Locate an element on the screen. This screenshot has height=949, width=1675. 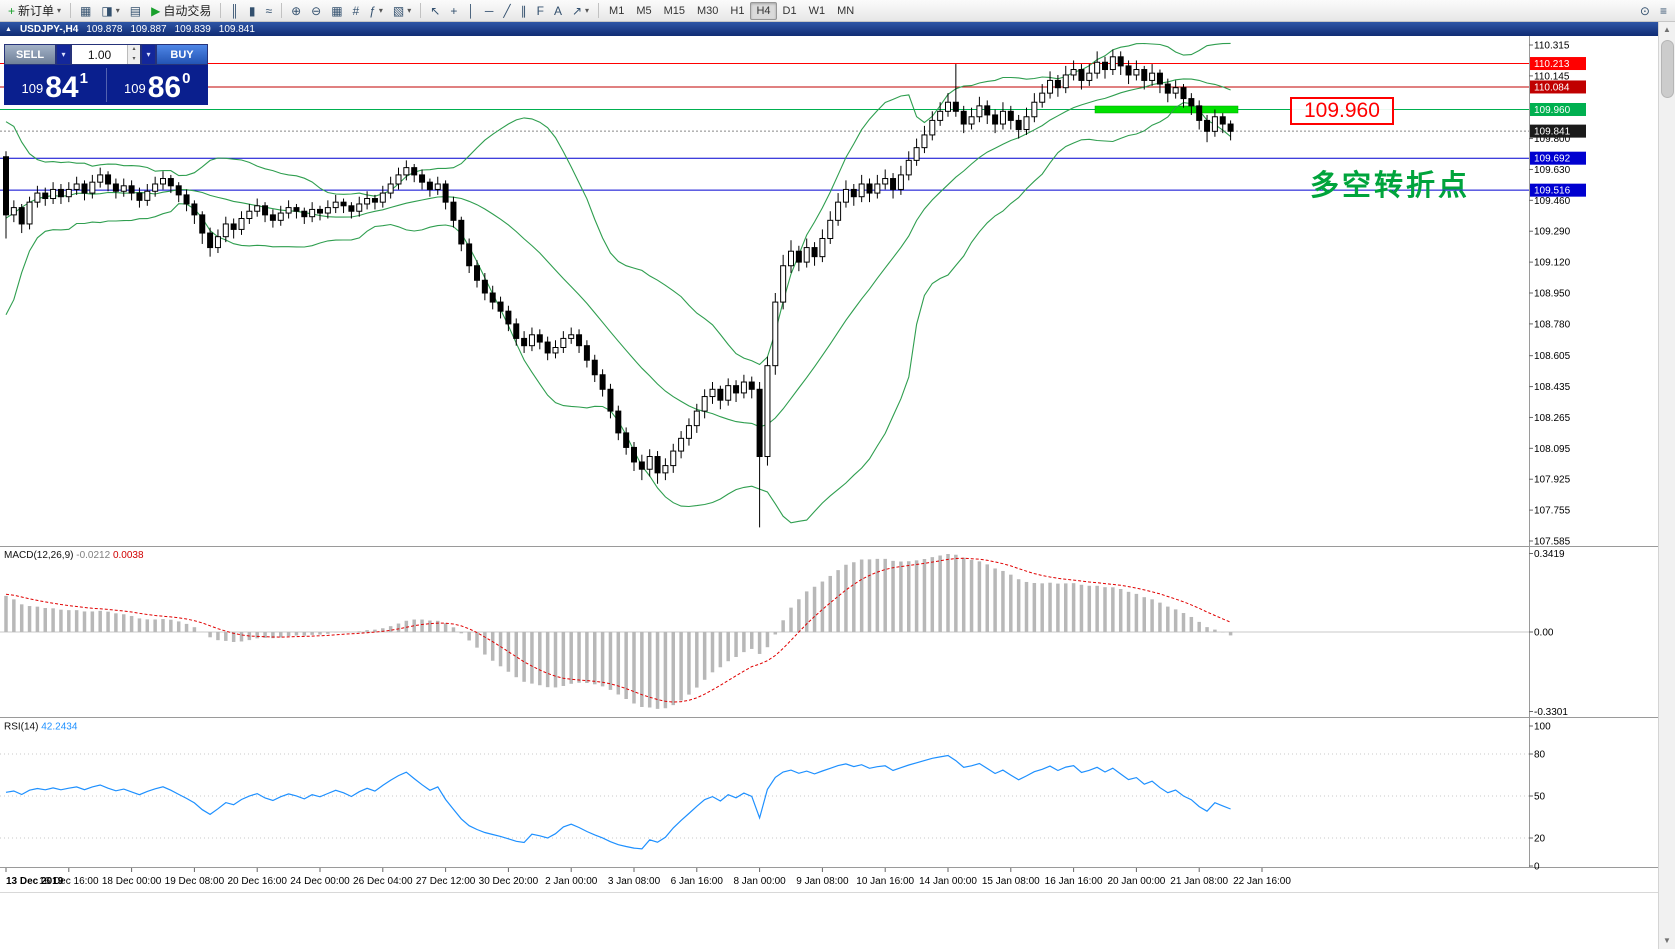
grid-icon: # is located at coordinates (356, 10).